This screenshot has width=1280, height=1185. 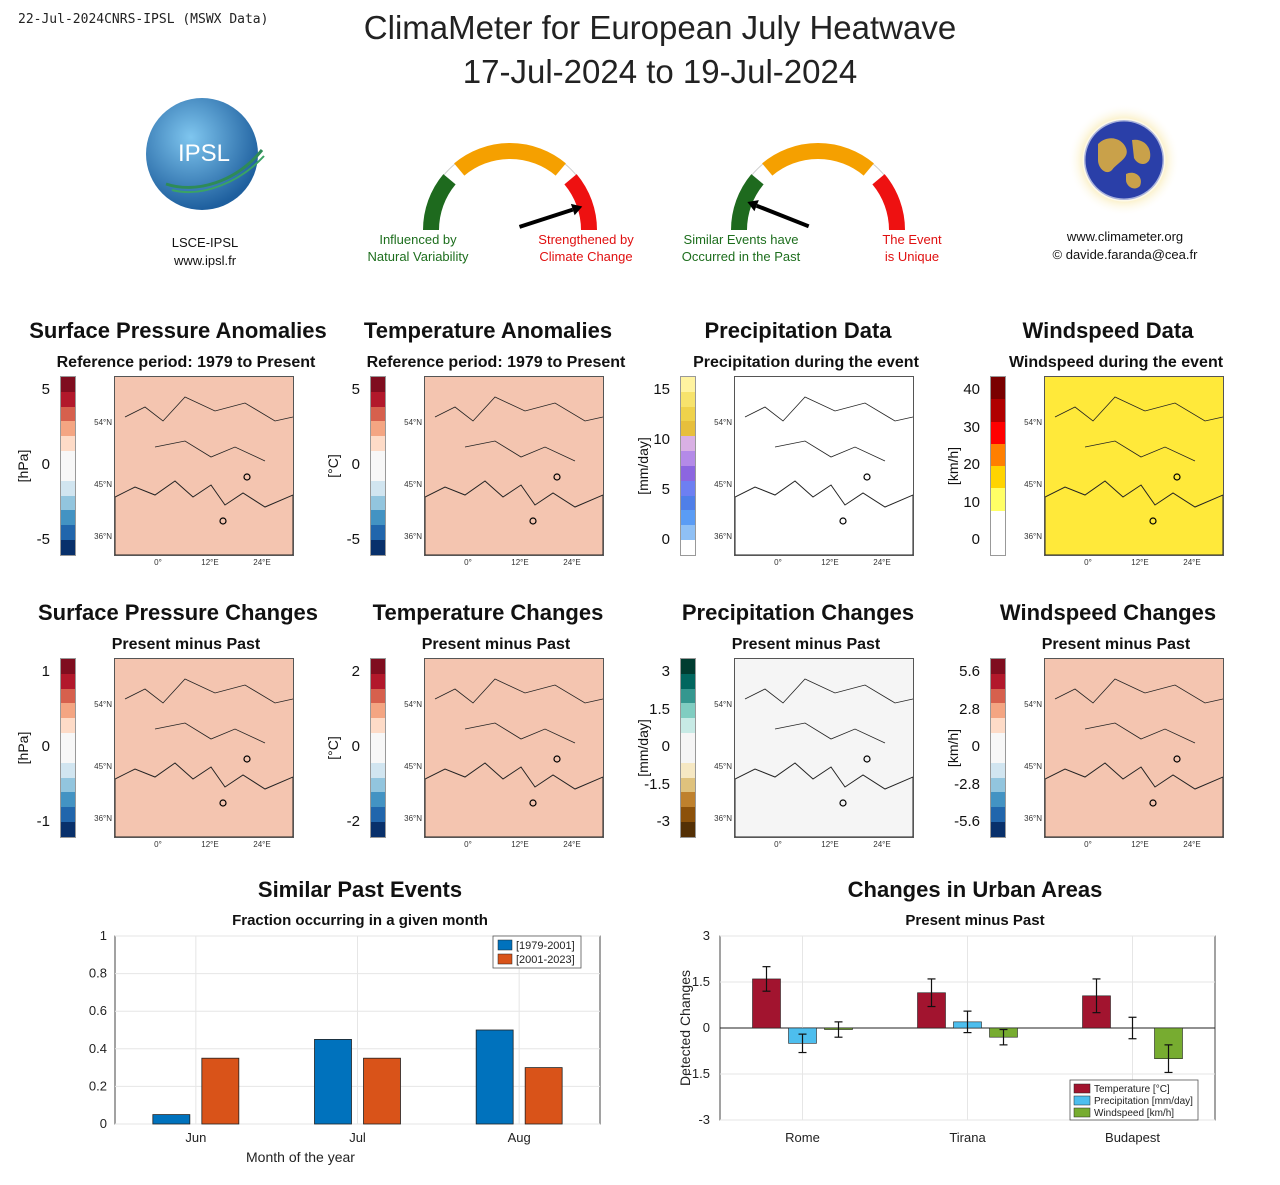 What do you see at coordinates (586, 248) in the screenshot?
I see `gauge1-right-label: Strengthened by Climate Change` at bounding box center [586, 248].